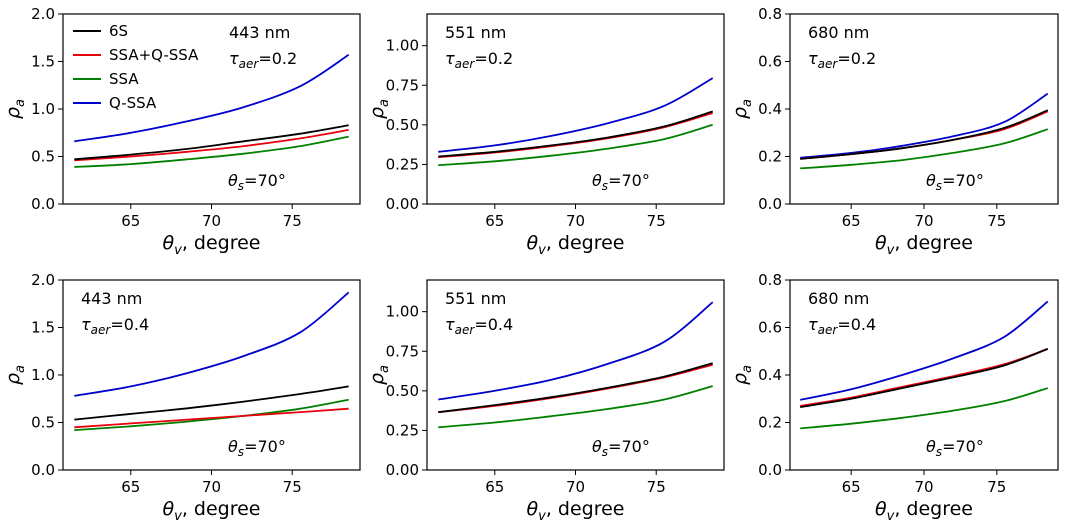  Describe the element at coordinates (597, 446) in the screenshot. I see `theta-s-symbol: θ` at that location.